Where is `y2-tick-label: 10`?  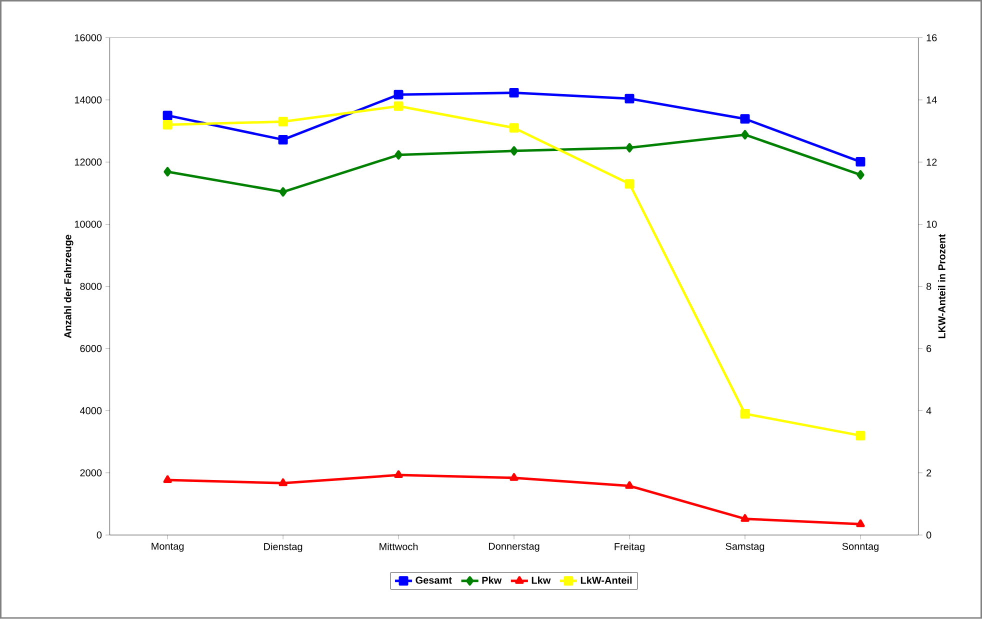
y2-tick-label: 10 is located at coordinates (931, 224).